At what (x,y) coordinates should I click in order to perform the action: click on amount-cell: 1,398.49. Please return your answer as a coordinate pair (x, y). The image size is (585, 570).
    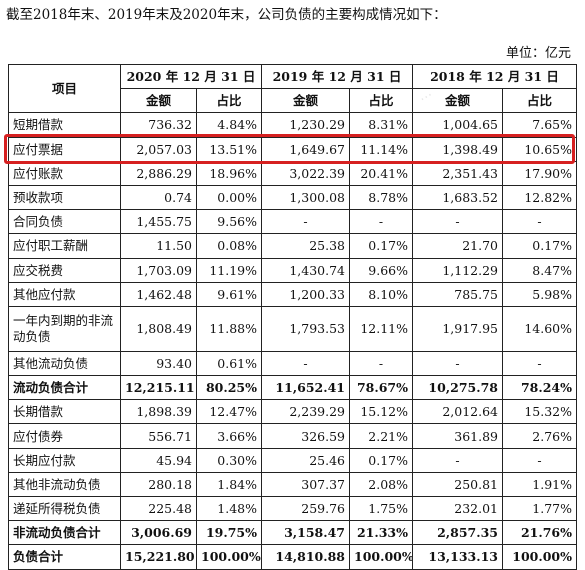
    Looking at the image, I should click on (457, 149).